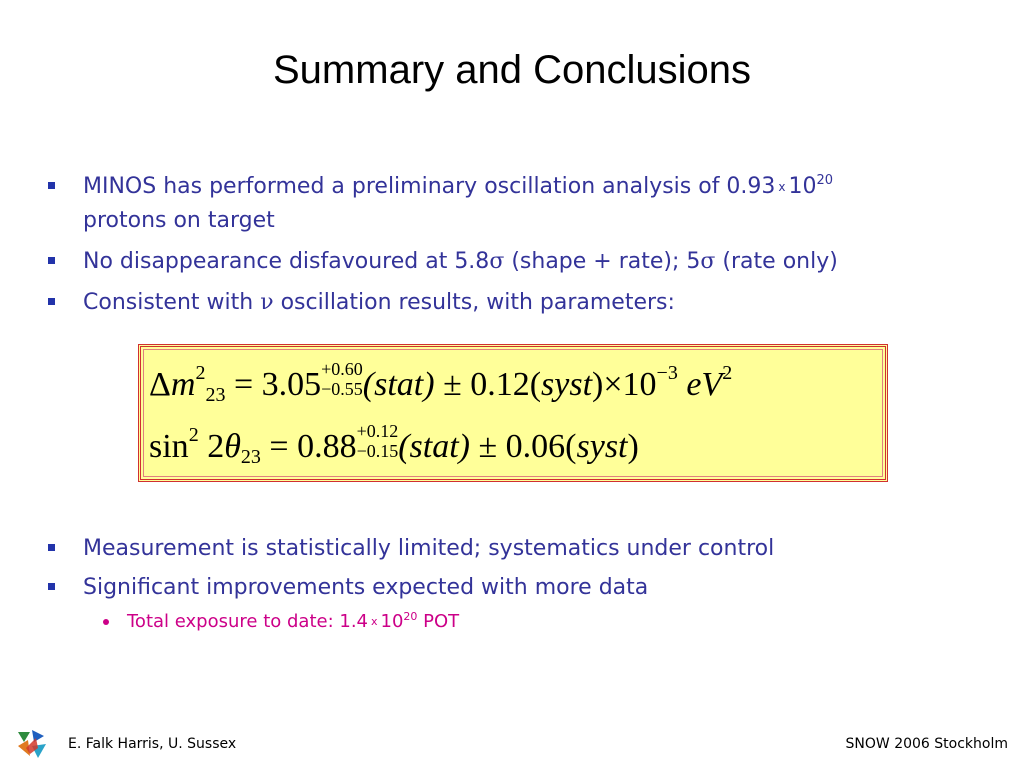 The image size is (1024, 768). I want to click on bullet-text: (shape + rate); 5, so click(602, 261).